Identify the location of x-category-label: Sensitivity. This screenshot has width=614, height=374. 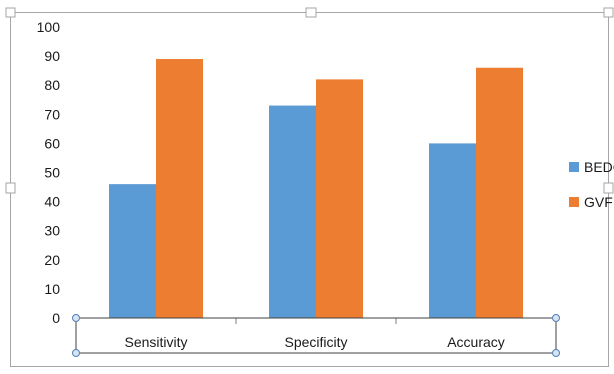
(155, 342).